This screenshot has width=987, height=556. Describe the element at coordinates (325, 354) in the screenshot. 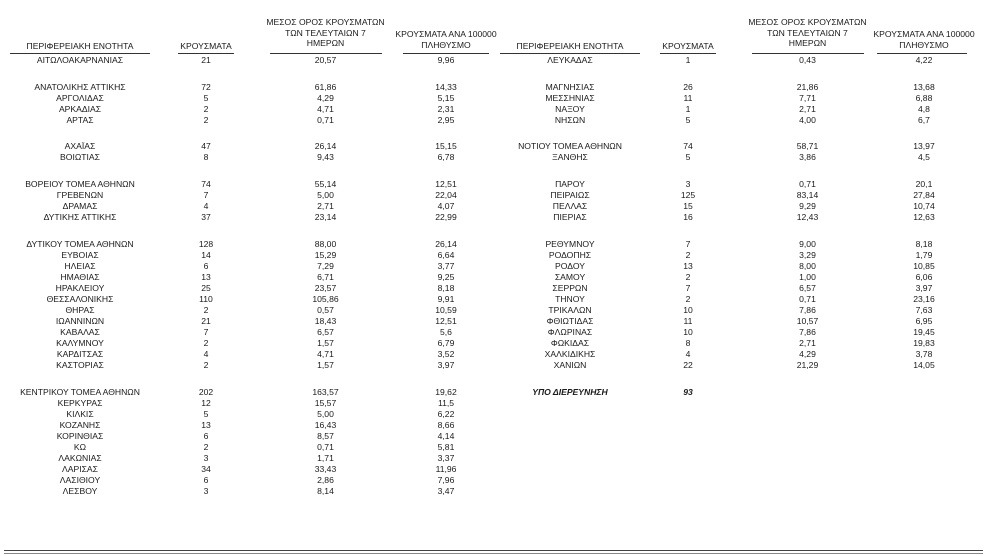

I see `cell-avg: 4,71` at that location.